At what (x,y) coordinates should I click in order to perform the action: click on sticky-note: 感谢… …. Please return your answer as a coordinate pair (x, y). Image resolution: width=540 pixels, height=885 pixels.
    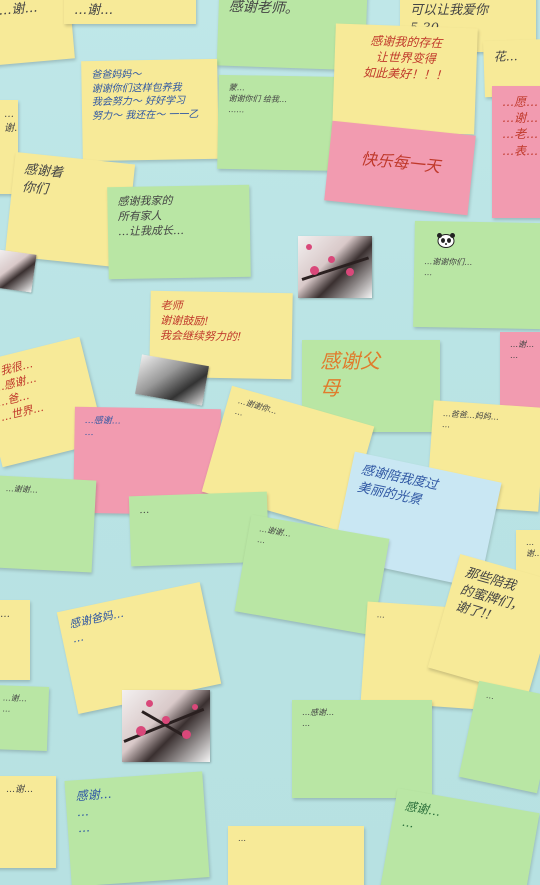
    Looking at the image, I should click on (460, 836).